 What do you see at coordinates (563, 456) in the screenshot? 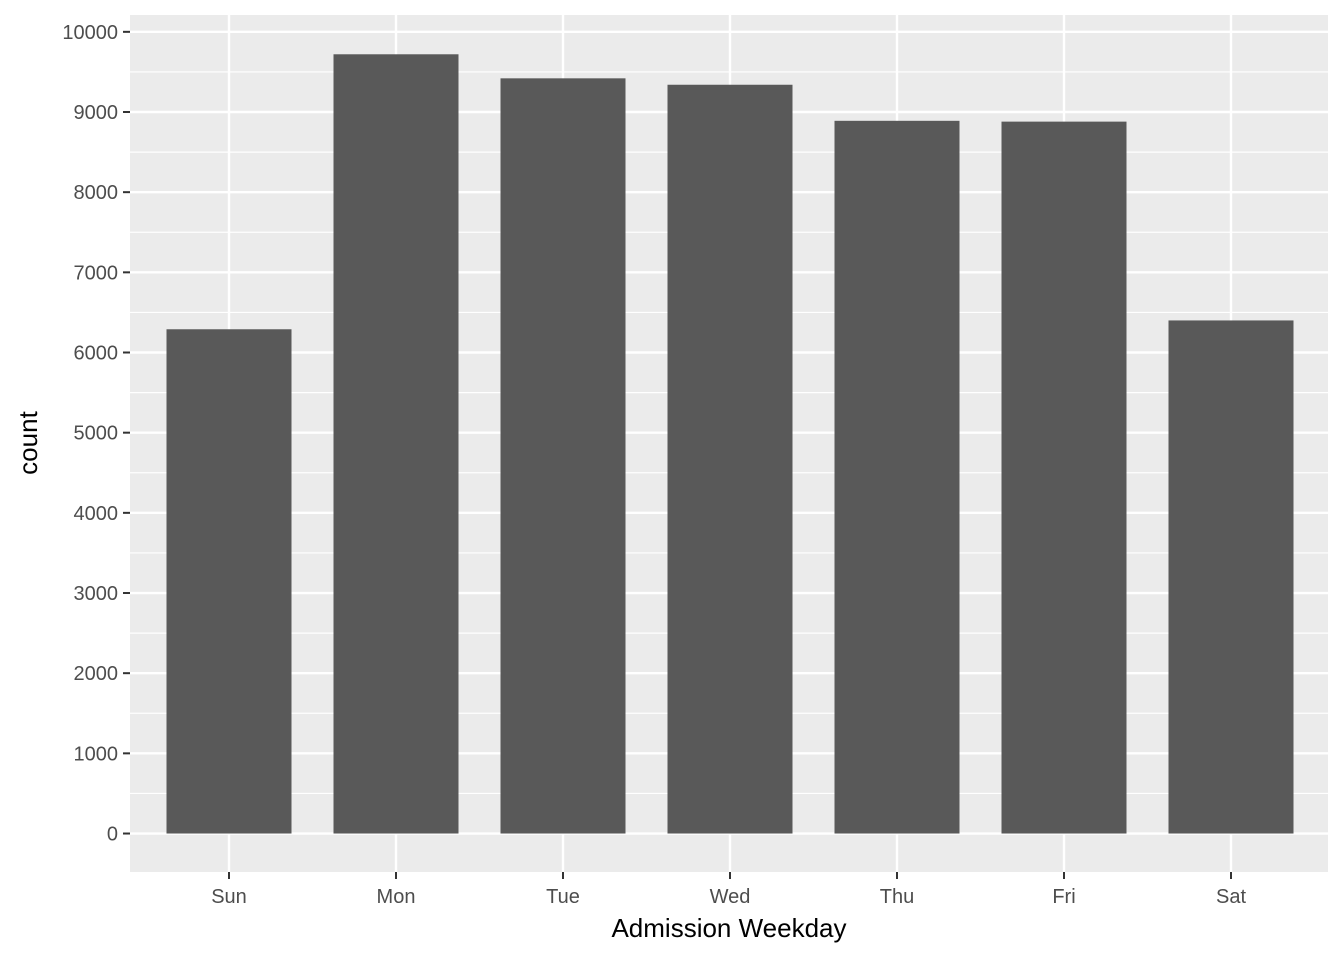
I see `bar-tue` at bounding box center [563, 456].